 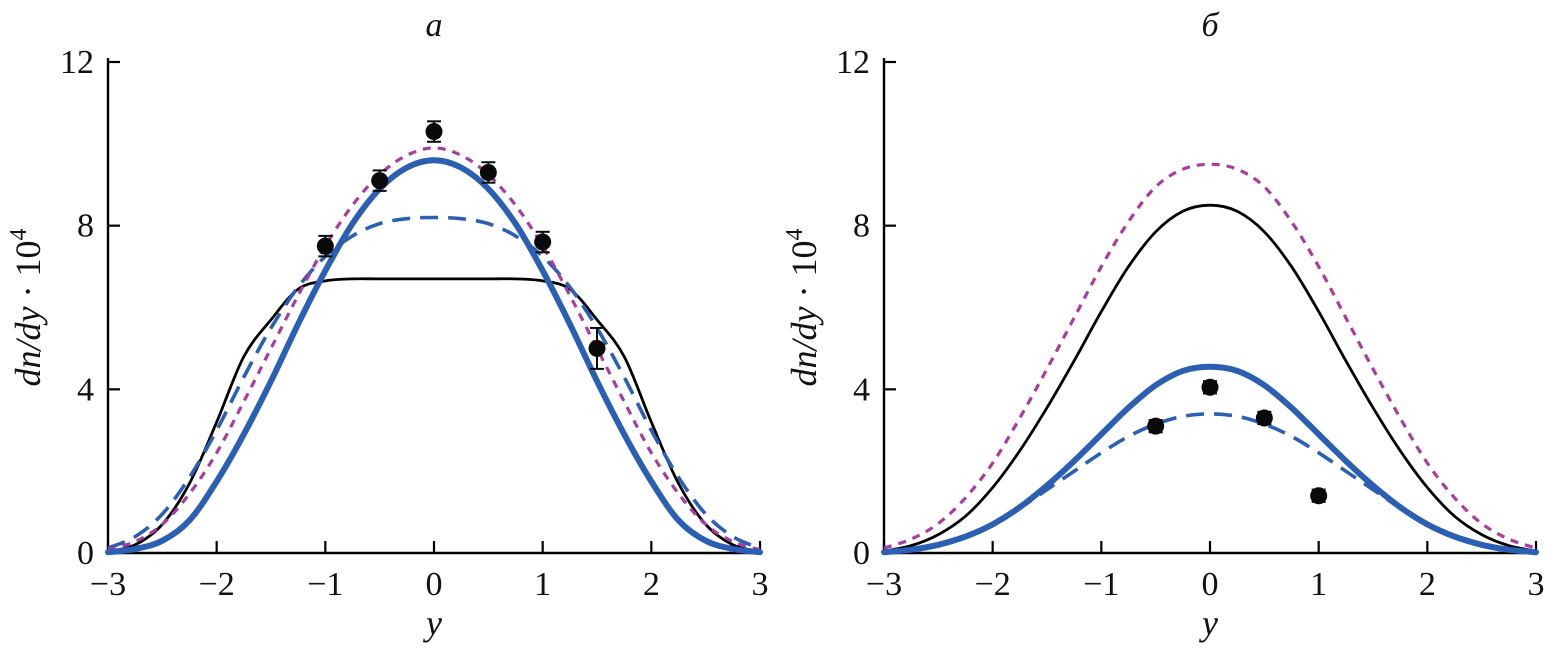 I want to click on curve-blue-solid-thick, so click(x=1210, y=459).